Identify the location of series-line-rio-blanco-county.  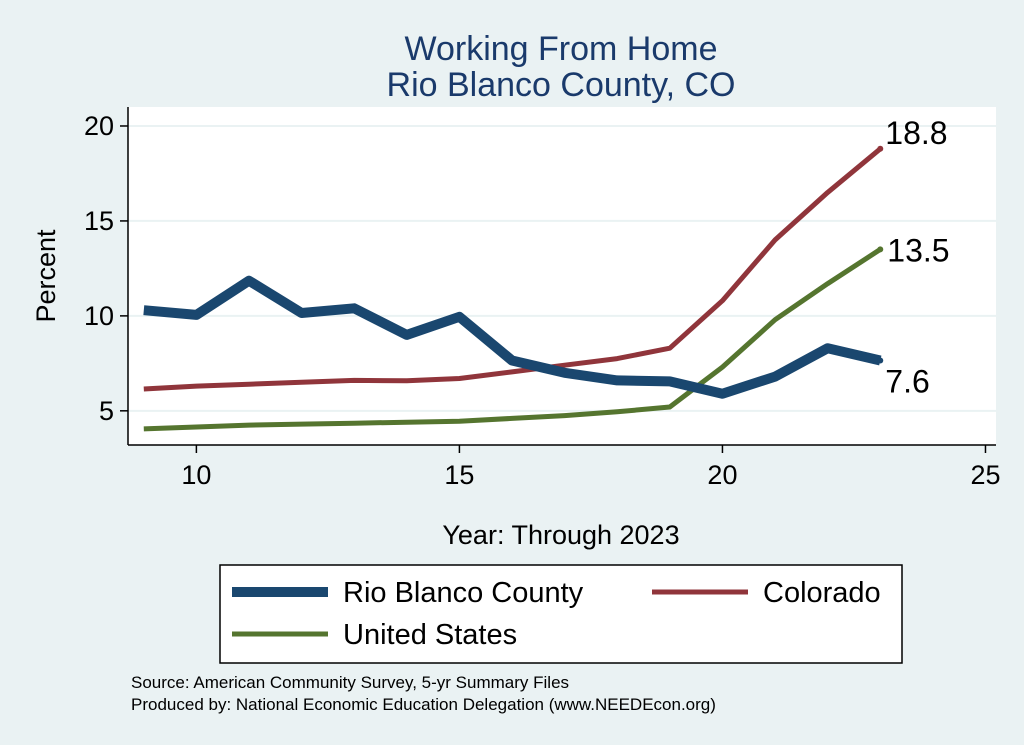
(512, 337).